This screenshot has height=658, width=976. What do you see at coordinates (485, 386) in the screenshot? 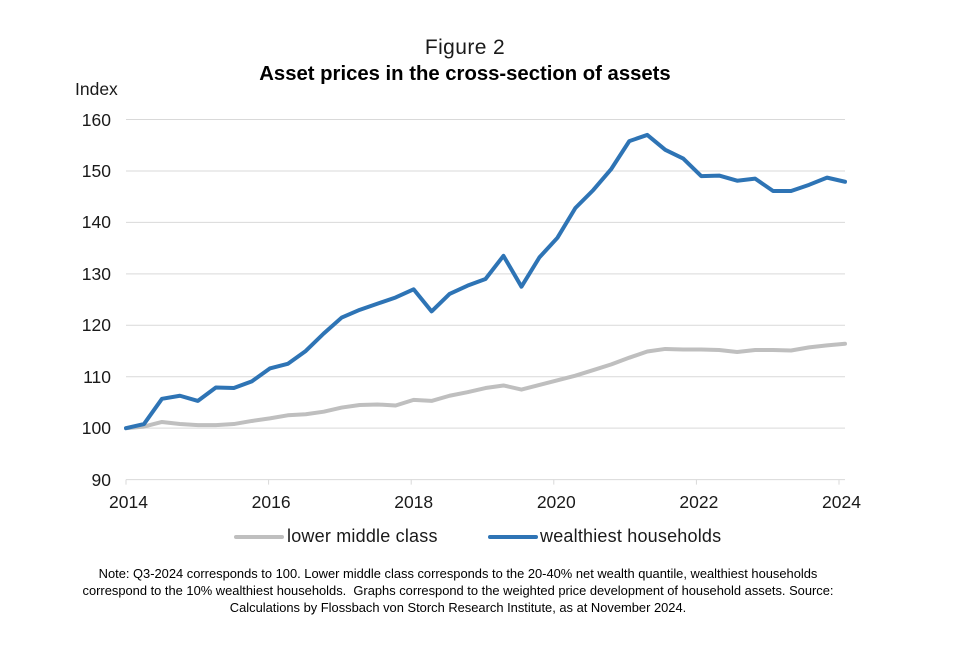
I see `series-line-lower-middle-class` at bounding box center [485, 386].